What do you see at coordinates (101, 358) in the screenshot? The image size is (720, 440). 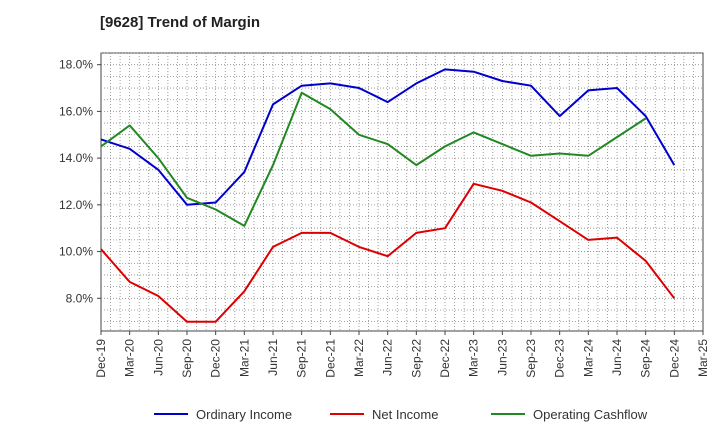 I see `x-tick-label: Dec-19` at bounding box center [101, 358].